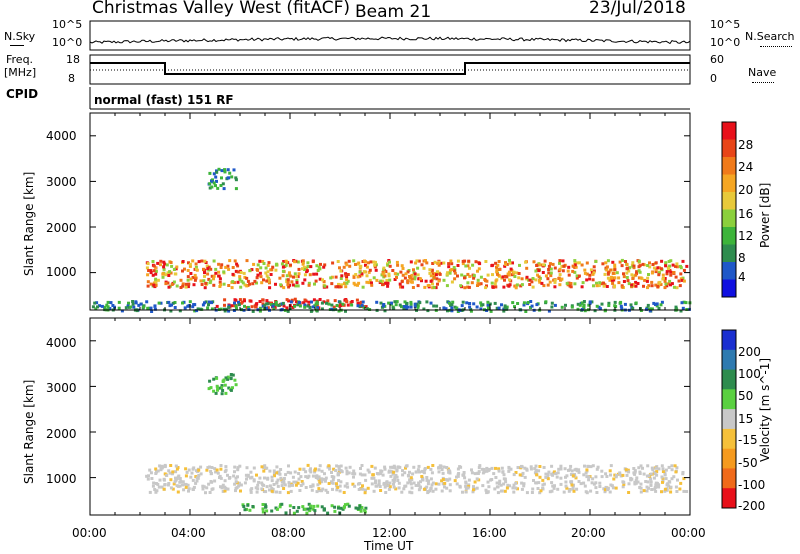 Image resolution: width=800 pixels, height=554 pixels. What do you see at coordinates (729, 218) in the screenshot?
I see `colorbar-swatch` at bounding box center [729, 218].